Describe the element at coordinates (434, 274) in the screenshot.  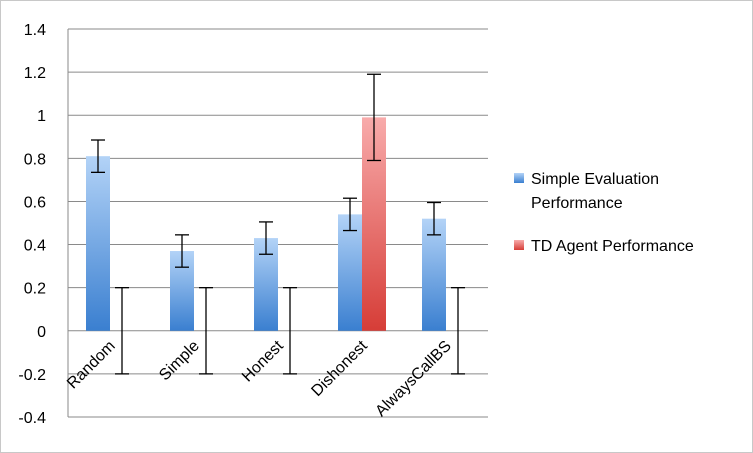
I see `bar-simple-evaluation-alwayscallbs` at that location.